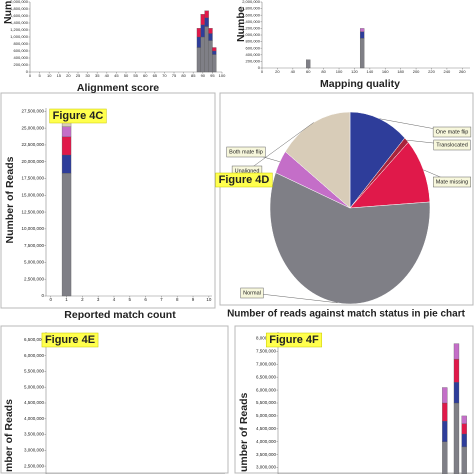 The image size is (474, 474). Describe the element at coordinates (59, 75) in the screenshot. I see `x-tick-label: 15` at that location.